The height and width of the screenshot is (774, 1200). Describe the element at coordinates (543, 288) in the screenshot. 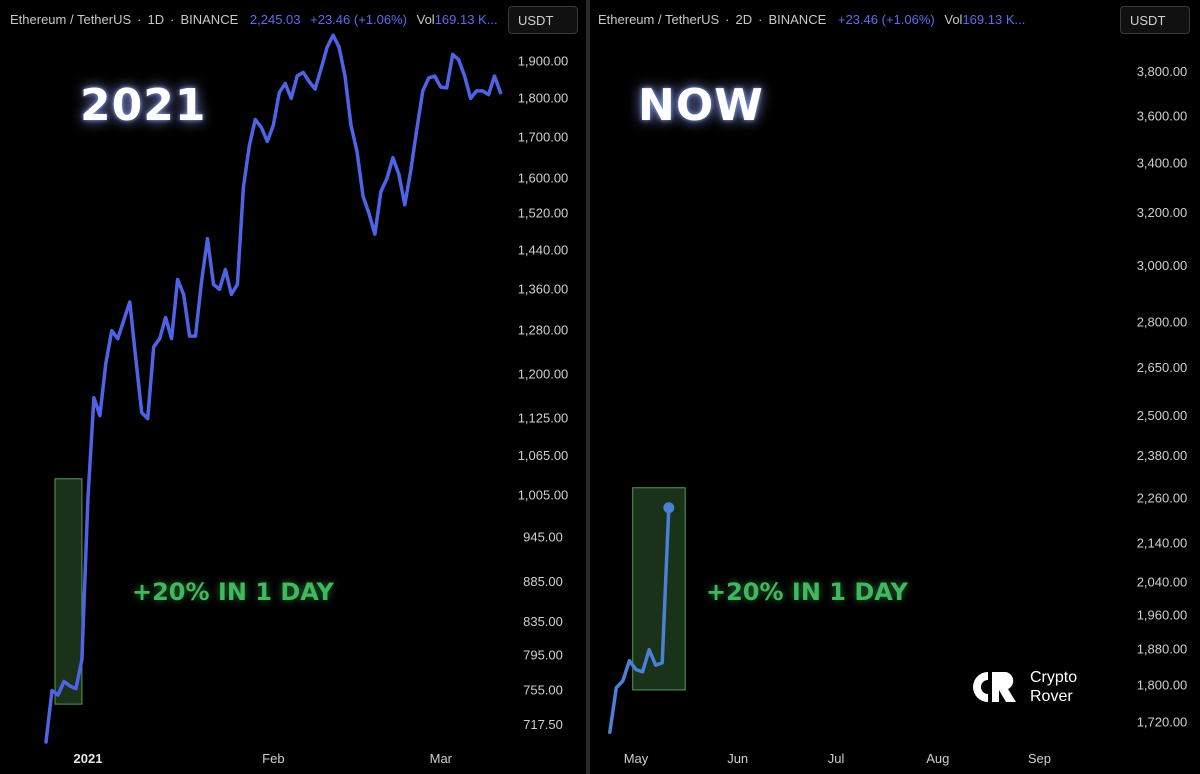

I see `price-tick-label: 1,360.00` at that location.